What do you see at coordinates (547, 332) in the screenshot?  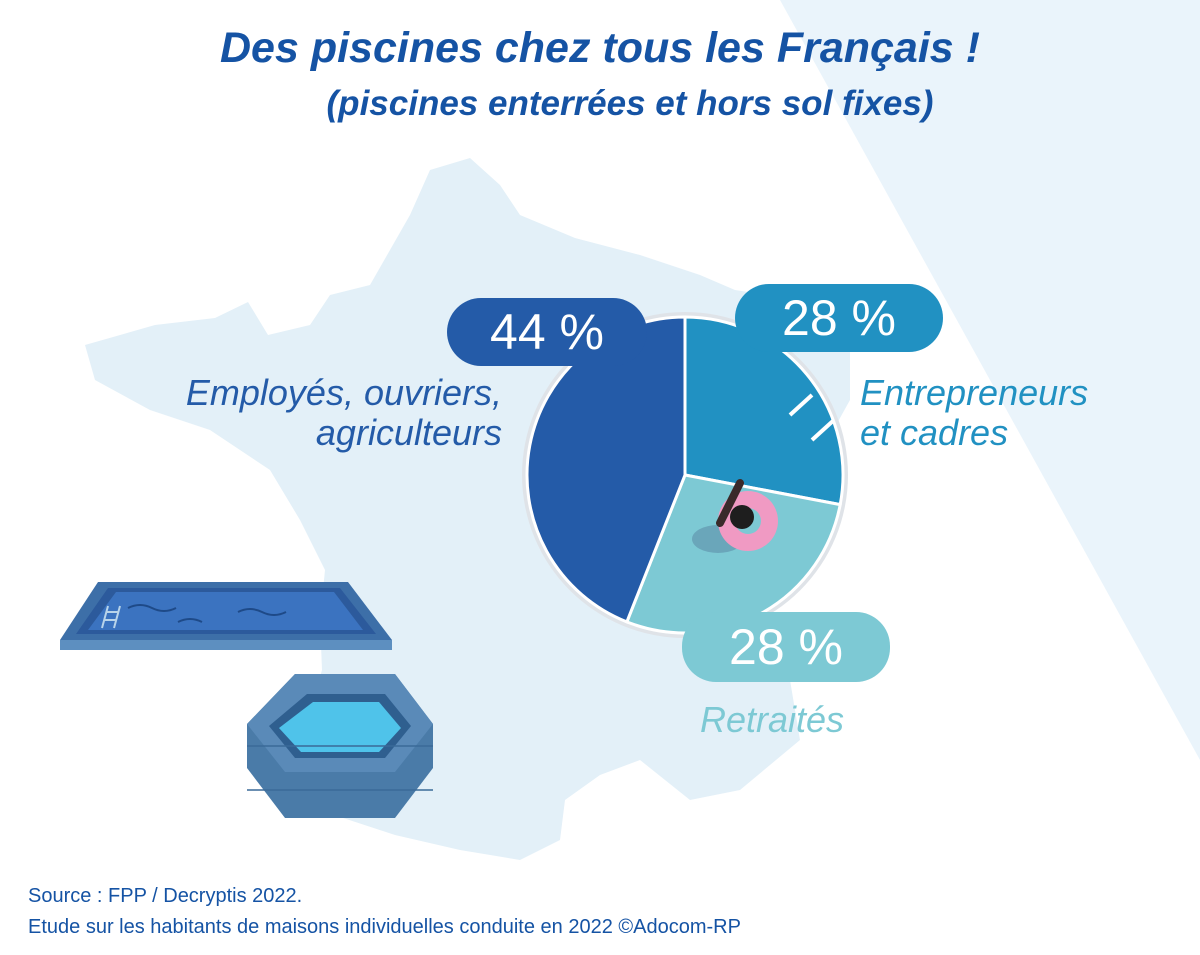 I see `value-pill-employes: 44 %` at bounding box center [547, 332].